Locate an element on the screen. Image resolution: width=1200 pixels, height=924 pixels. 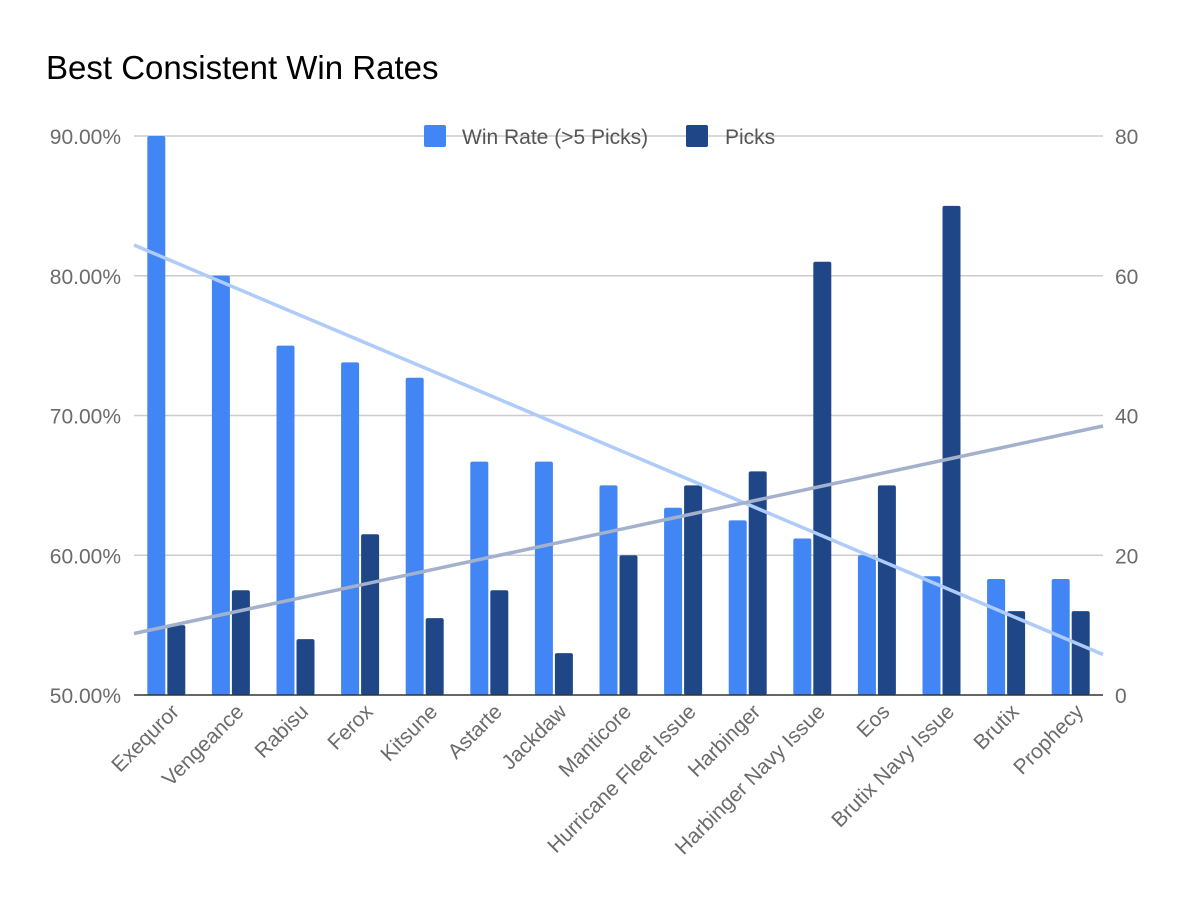
x-category-label: Eos is located at coordinates (874, 721).